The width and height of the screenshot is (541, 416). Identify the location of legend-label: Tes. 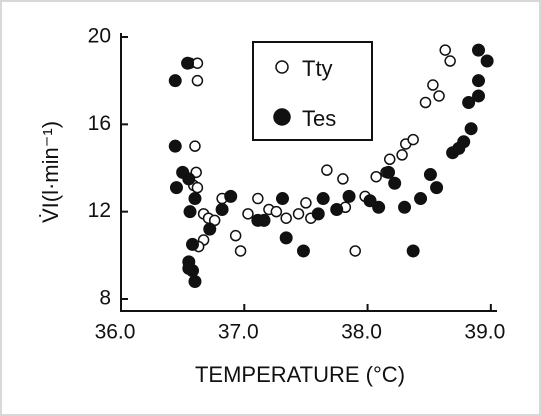
(319, 118).